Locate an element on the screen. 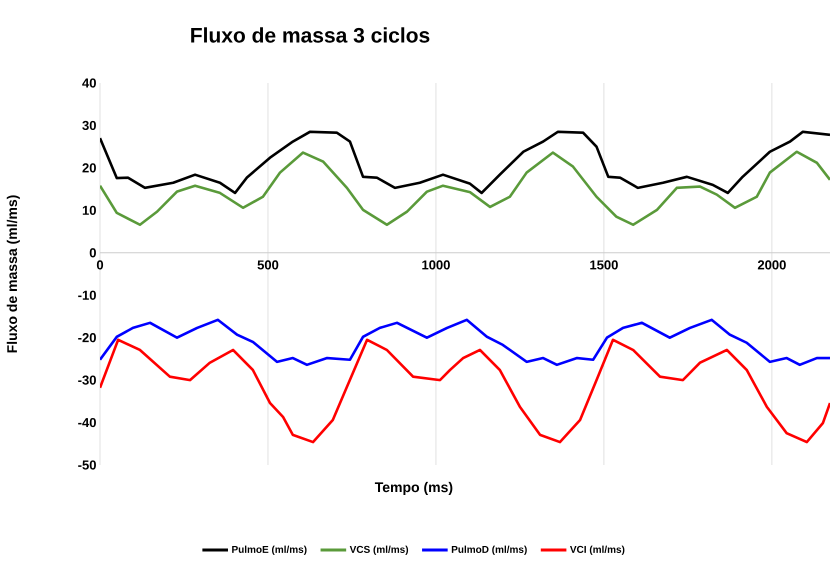 The width and height of the screenshot is (830, 568). x-tick-label: 1500 is located at coordinates (604, 265).